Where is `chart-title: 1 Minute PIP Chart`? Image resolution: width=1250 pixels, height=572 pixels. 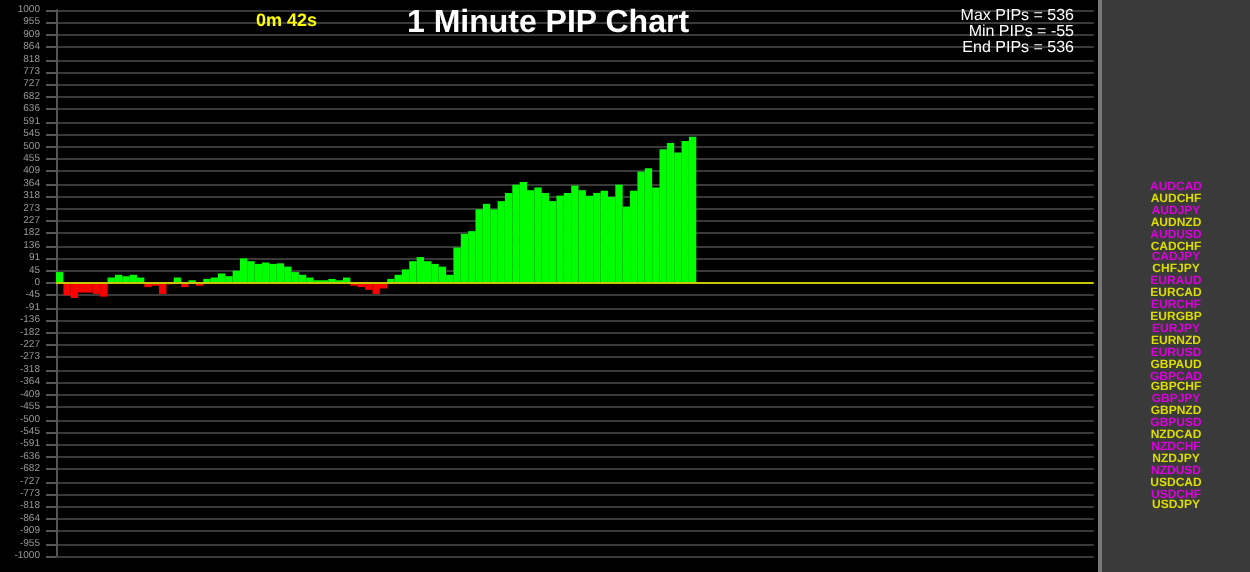 chart-title: 1 Minute PIP Chart is located at coordinates (548, 23).